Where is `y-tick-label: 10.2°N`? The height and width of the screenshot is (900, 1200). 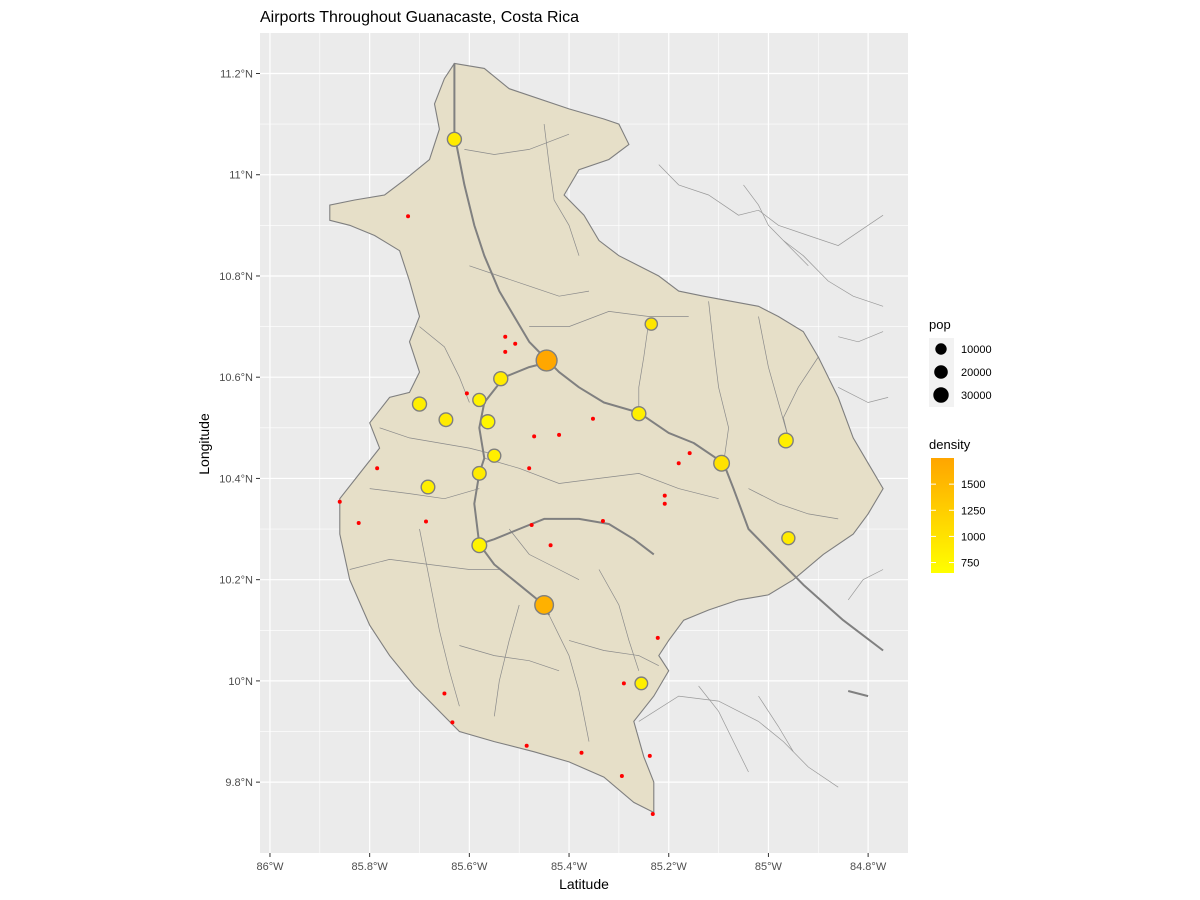 y-tick-label: 10.2°N is located at coordinates (236, 581).